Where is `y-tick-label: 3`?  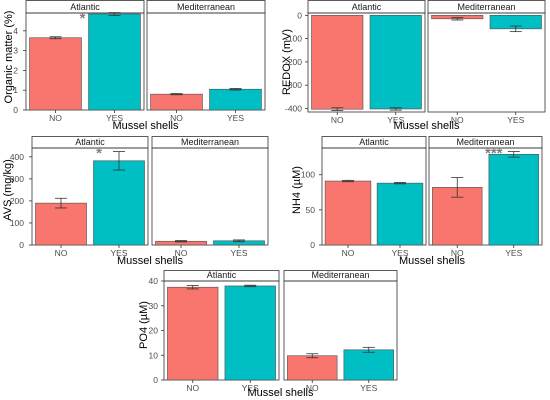 y-tick-label: 3 is located at coordinates (15, 51).